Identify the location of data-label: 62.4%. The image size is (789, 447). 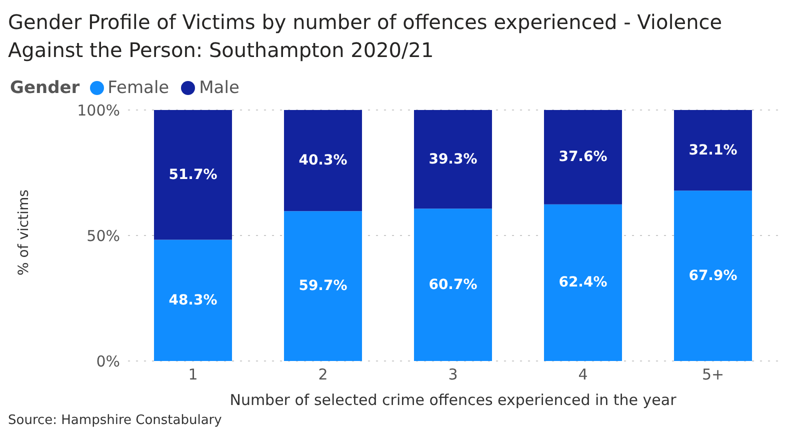
(583, 282).